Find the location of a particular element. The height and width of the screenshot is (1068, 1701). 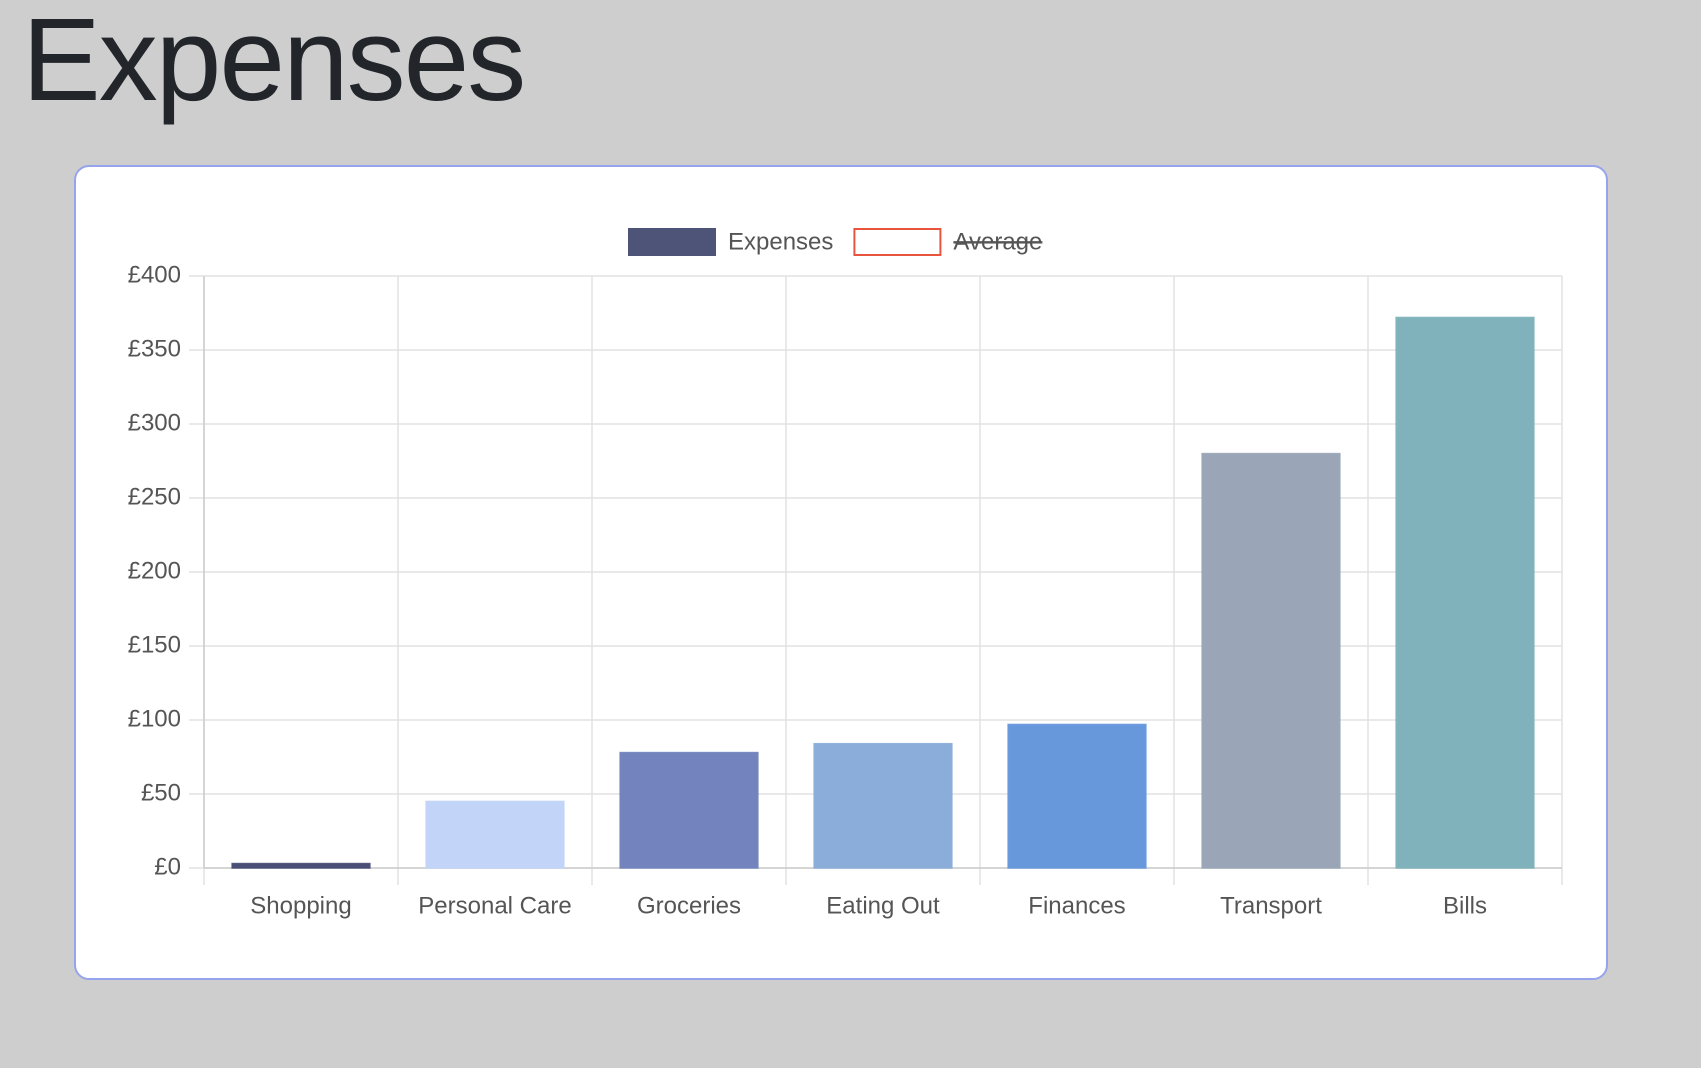

legend-label: Expenses is located at coordinates (780, 241).